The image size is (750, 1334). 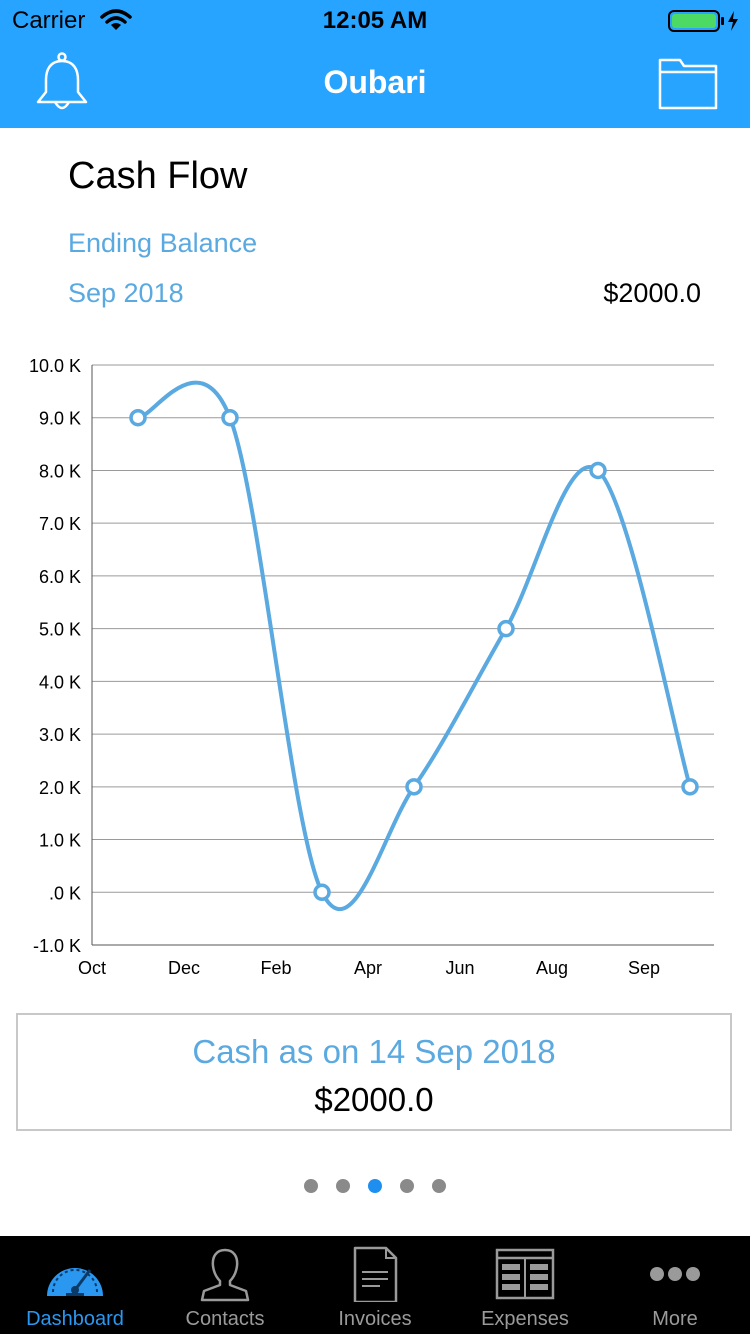 I want to click on y-tick-label: 6.0 K, so click(x=60, y=577).